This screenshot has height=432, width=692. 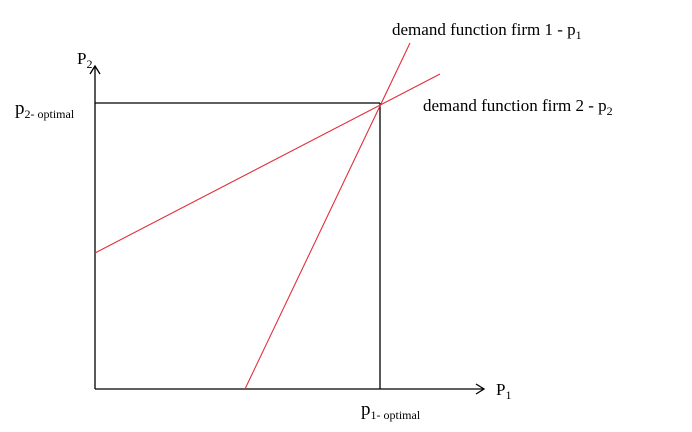 I want to click on y-axis-label: P2, so click(x=84, y=60).